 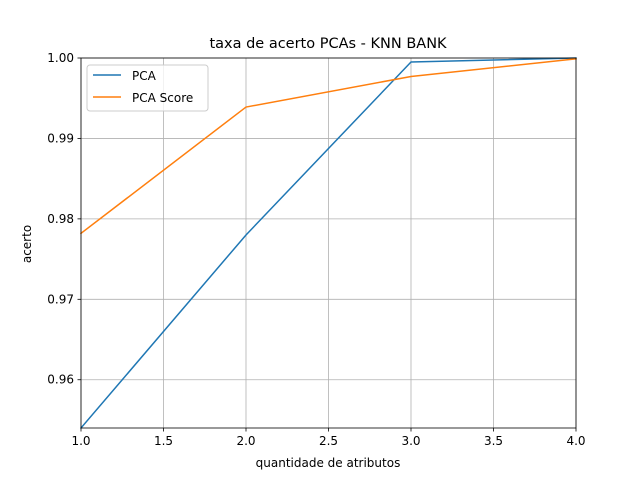 I want to click on x-axis-label: quantidade de atributos, so click(x=328, y=463).